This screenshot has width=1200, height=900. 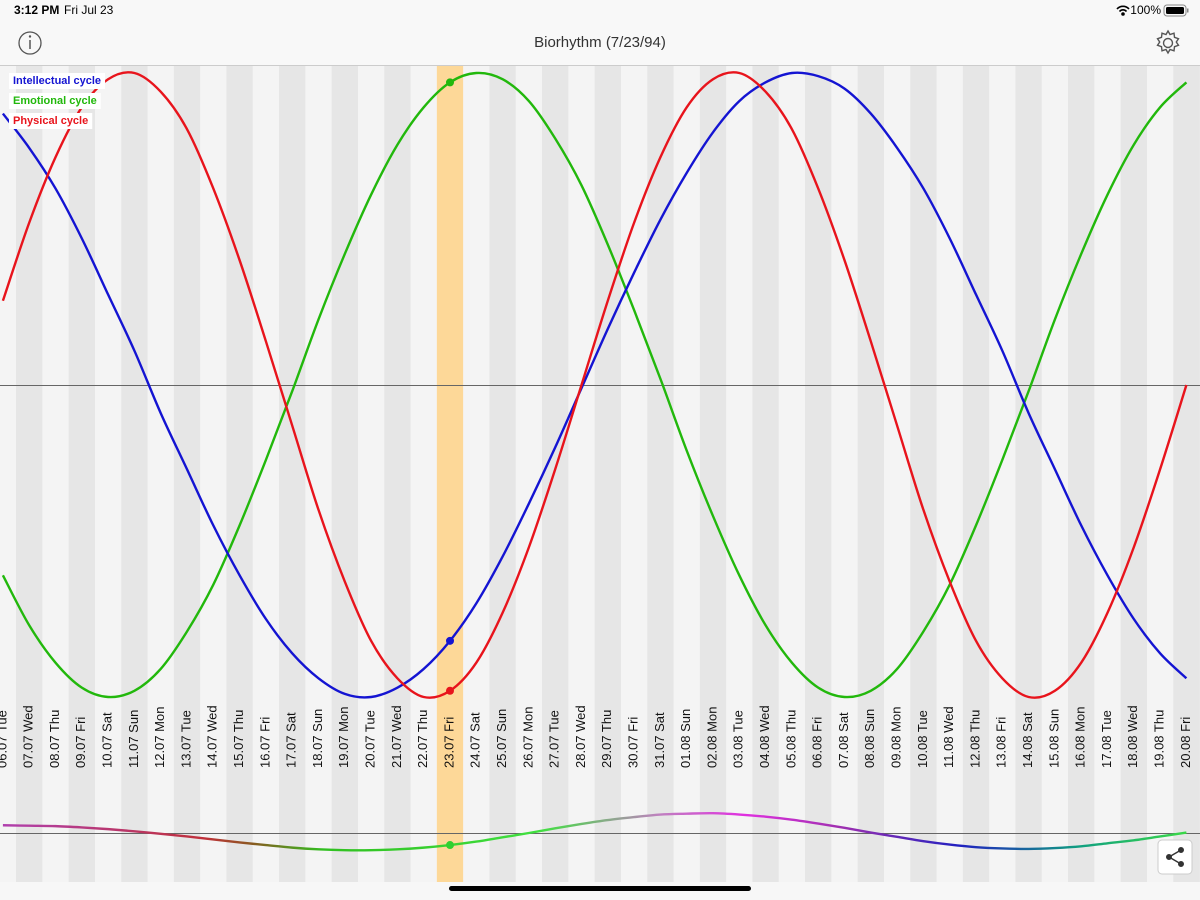 I want to click on date-label: 02.08 Mon, so click(x=711, y=737).